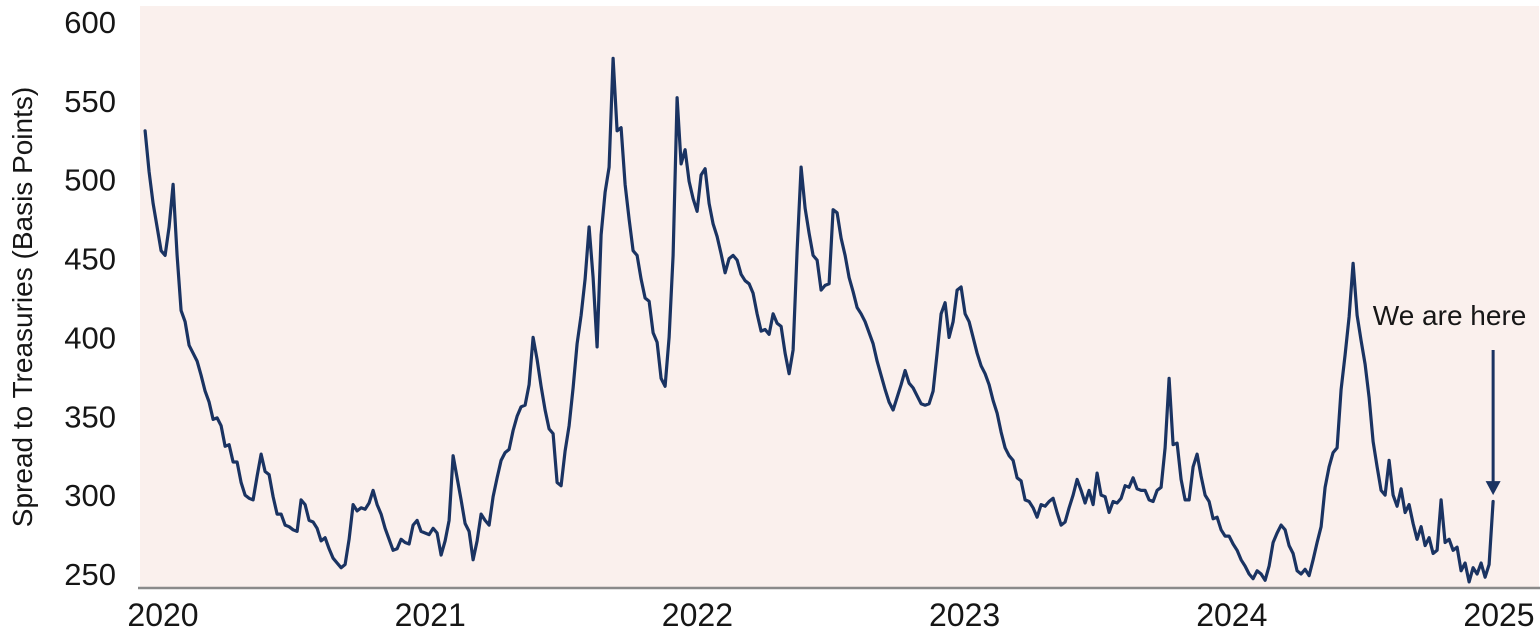  Describe the element at coordinates (1450, 315) in the screenshot. I see `annotation-text: We are here` at that location.